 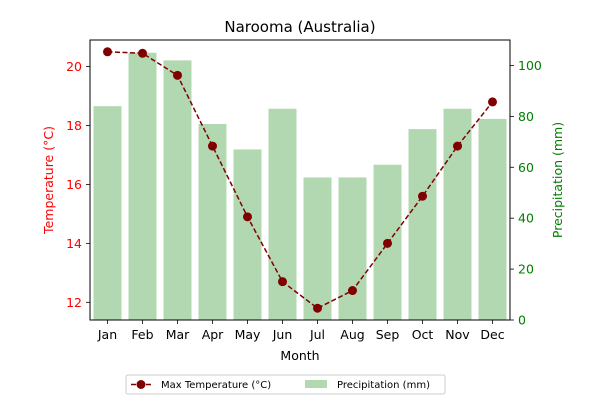 I want to click on y-axis-left: 12 14 16 18 20, so click(x=78, y=184).